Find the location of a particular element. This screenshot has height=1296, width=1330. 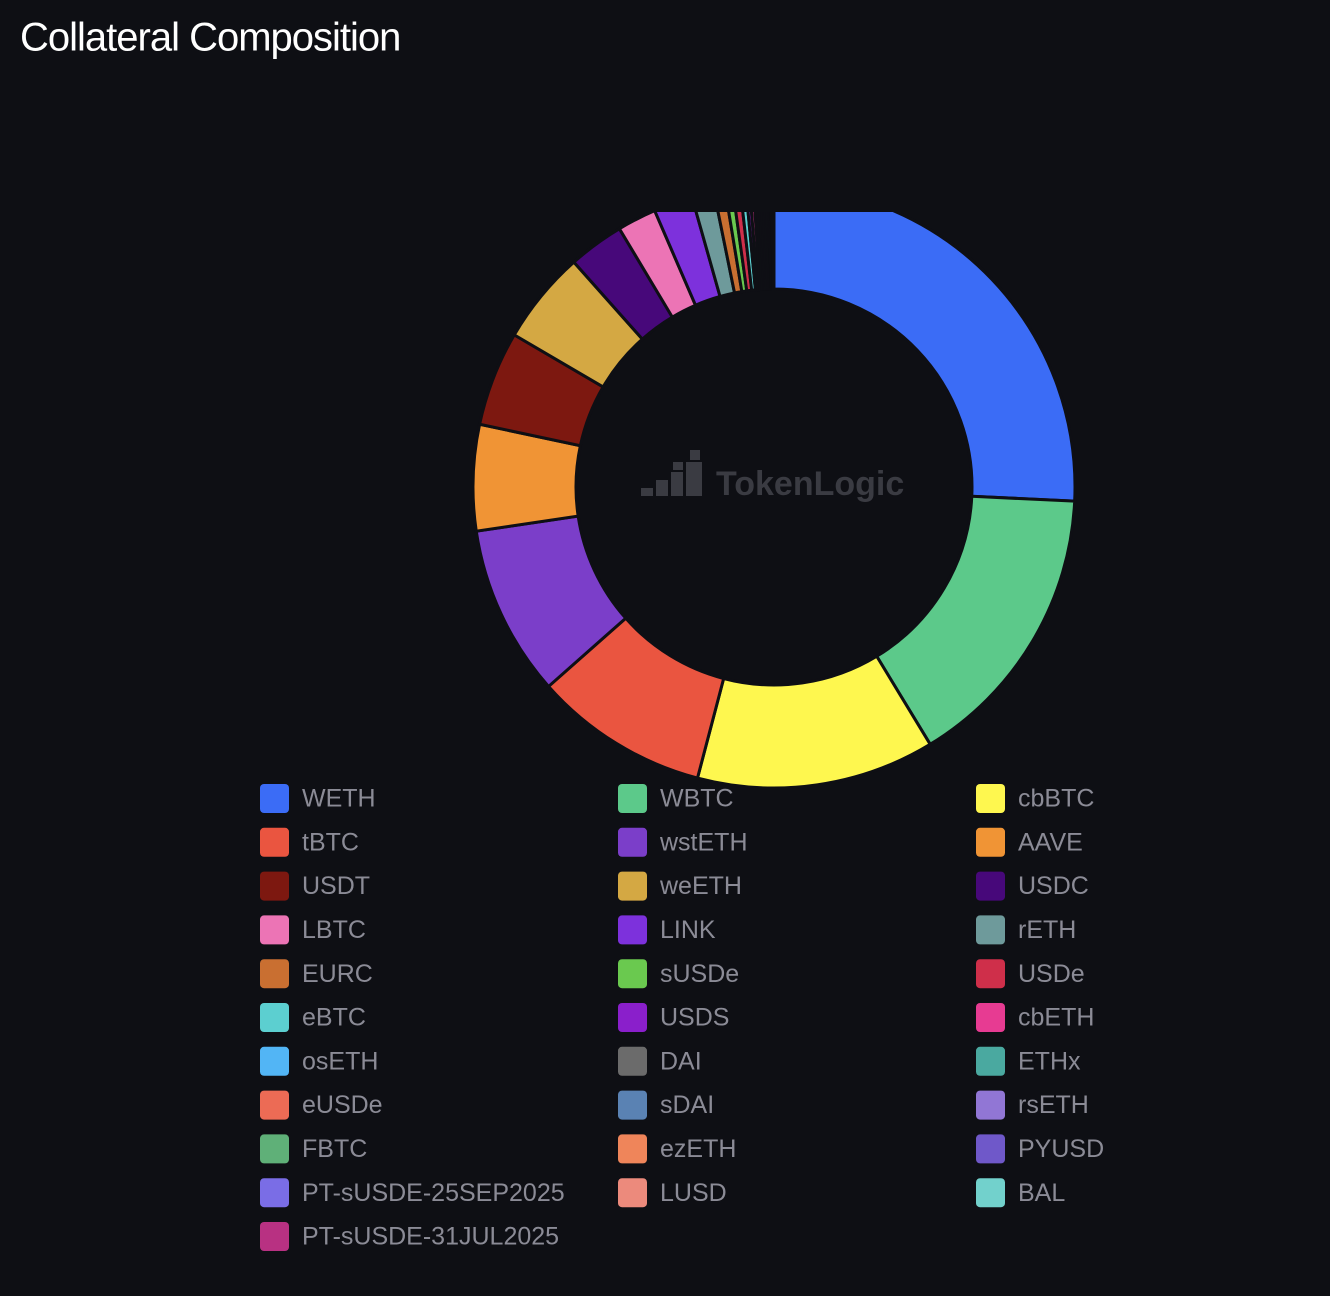

chart-title: Collateral Composition is located at coordinates (210, 38).